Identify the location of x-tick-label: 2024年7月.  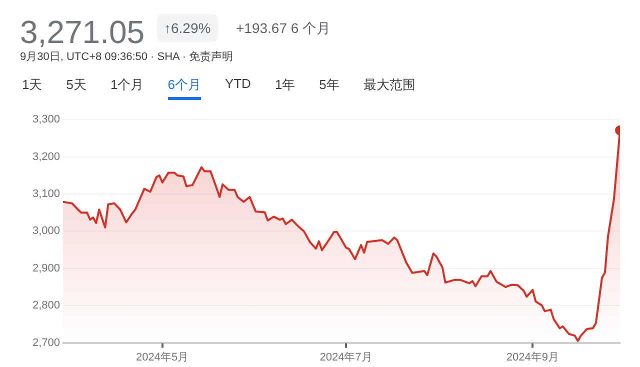
(346, 357).